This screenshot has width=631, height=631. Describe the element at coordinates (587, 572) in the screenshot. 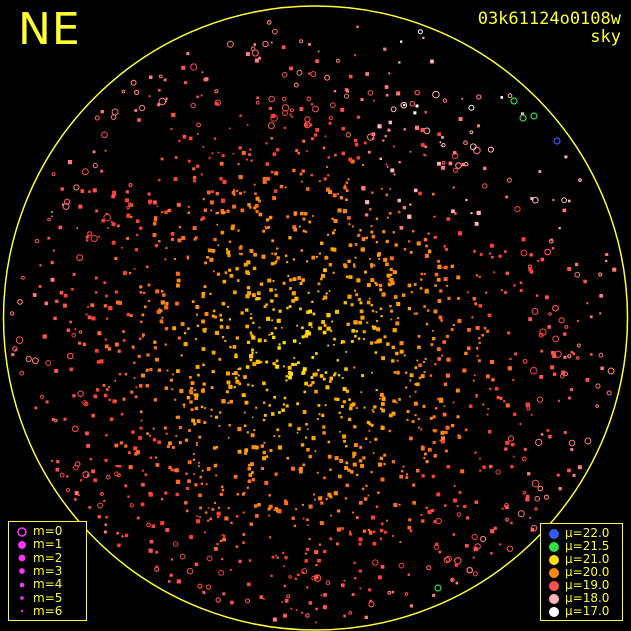

I see `brightness-legend-label: μ=20.0` at that location.